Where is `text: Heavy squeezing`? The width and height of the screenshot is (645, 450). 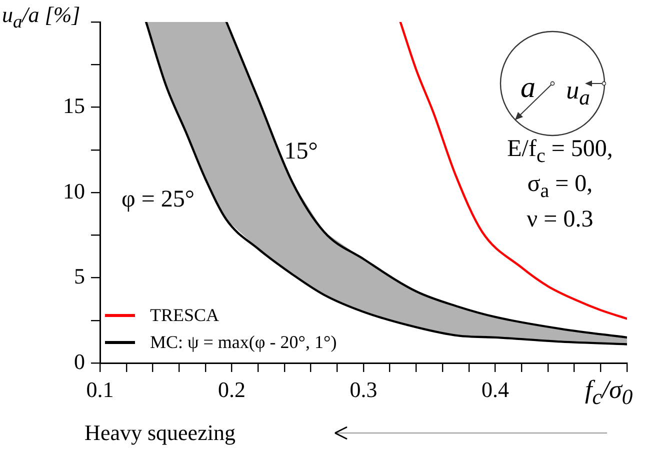
text: Heavy squeezing is located at coordinates (160, 433).